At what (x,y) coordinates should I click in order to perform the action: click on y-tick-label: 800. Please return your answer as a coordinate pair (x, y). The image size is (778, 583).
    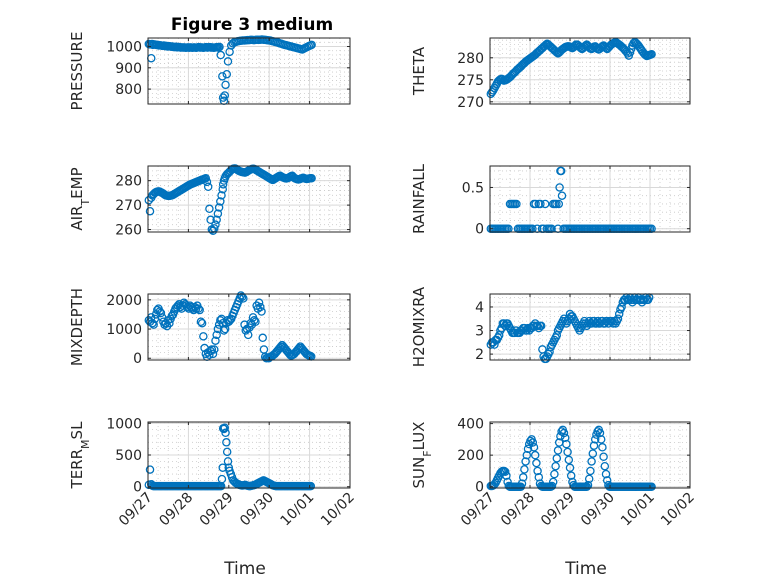
    Looking at the image, I should click on (128, 90).